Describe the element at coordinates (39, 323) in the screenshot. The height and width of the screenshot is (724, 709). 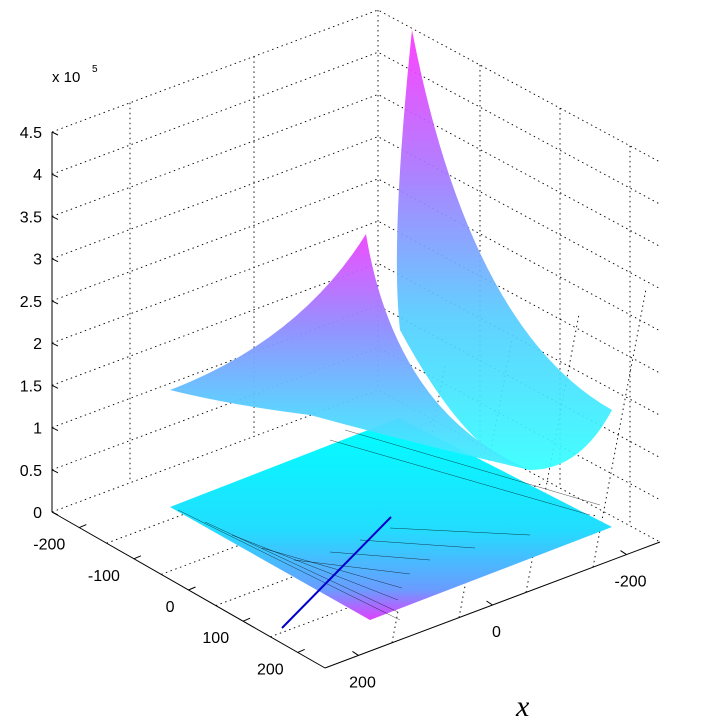
I see `z-axis-ticks: 0 0.5 1 1.5 2 2.5 3 3.5 4 4.5` at that location.